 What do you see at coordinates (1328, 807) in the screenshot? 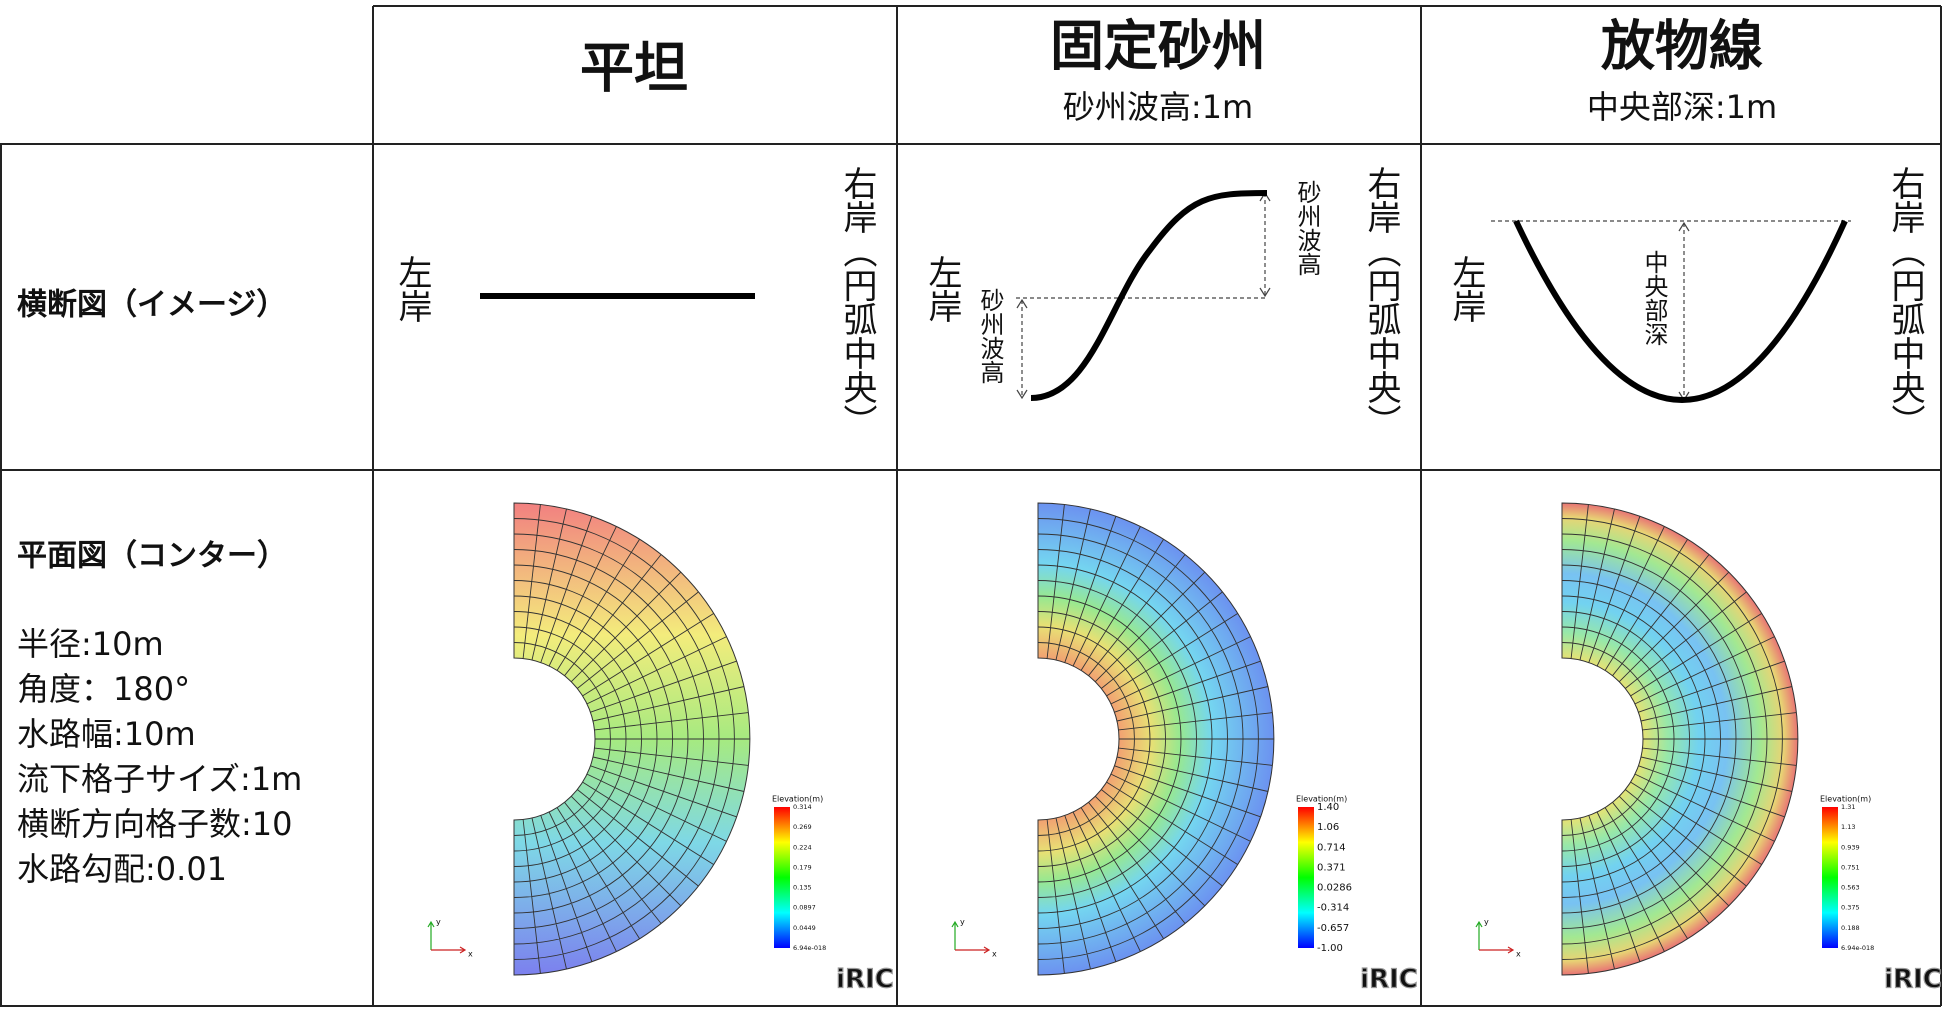
I see `legend-tick: 1.40` at bounding box center [1328, 807].